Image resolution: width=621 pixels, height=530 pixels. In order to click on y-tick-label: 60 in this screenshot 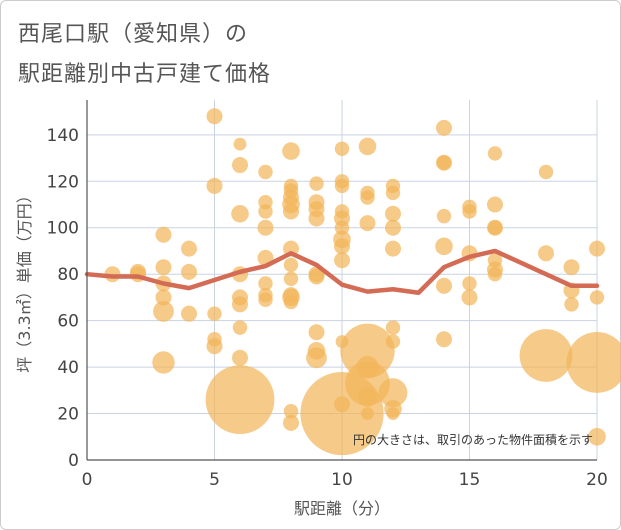, I will do `click(68, 322)`.